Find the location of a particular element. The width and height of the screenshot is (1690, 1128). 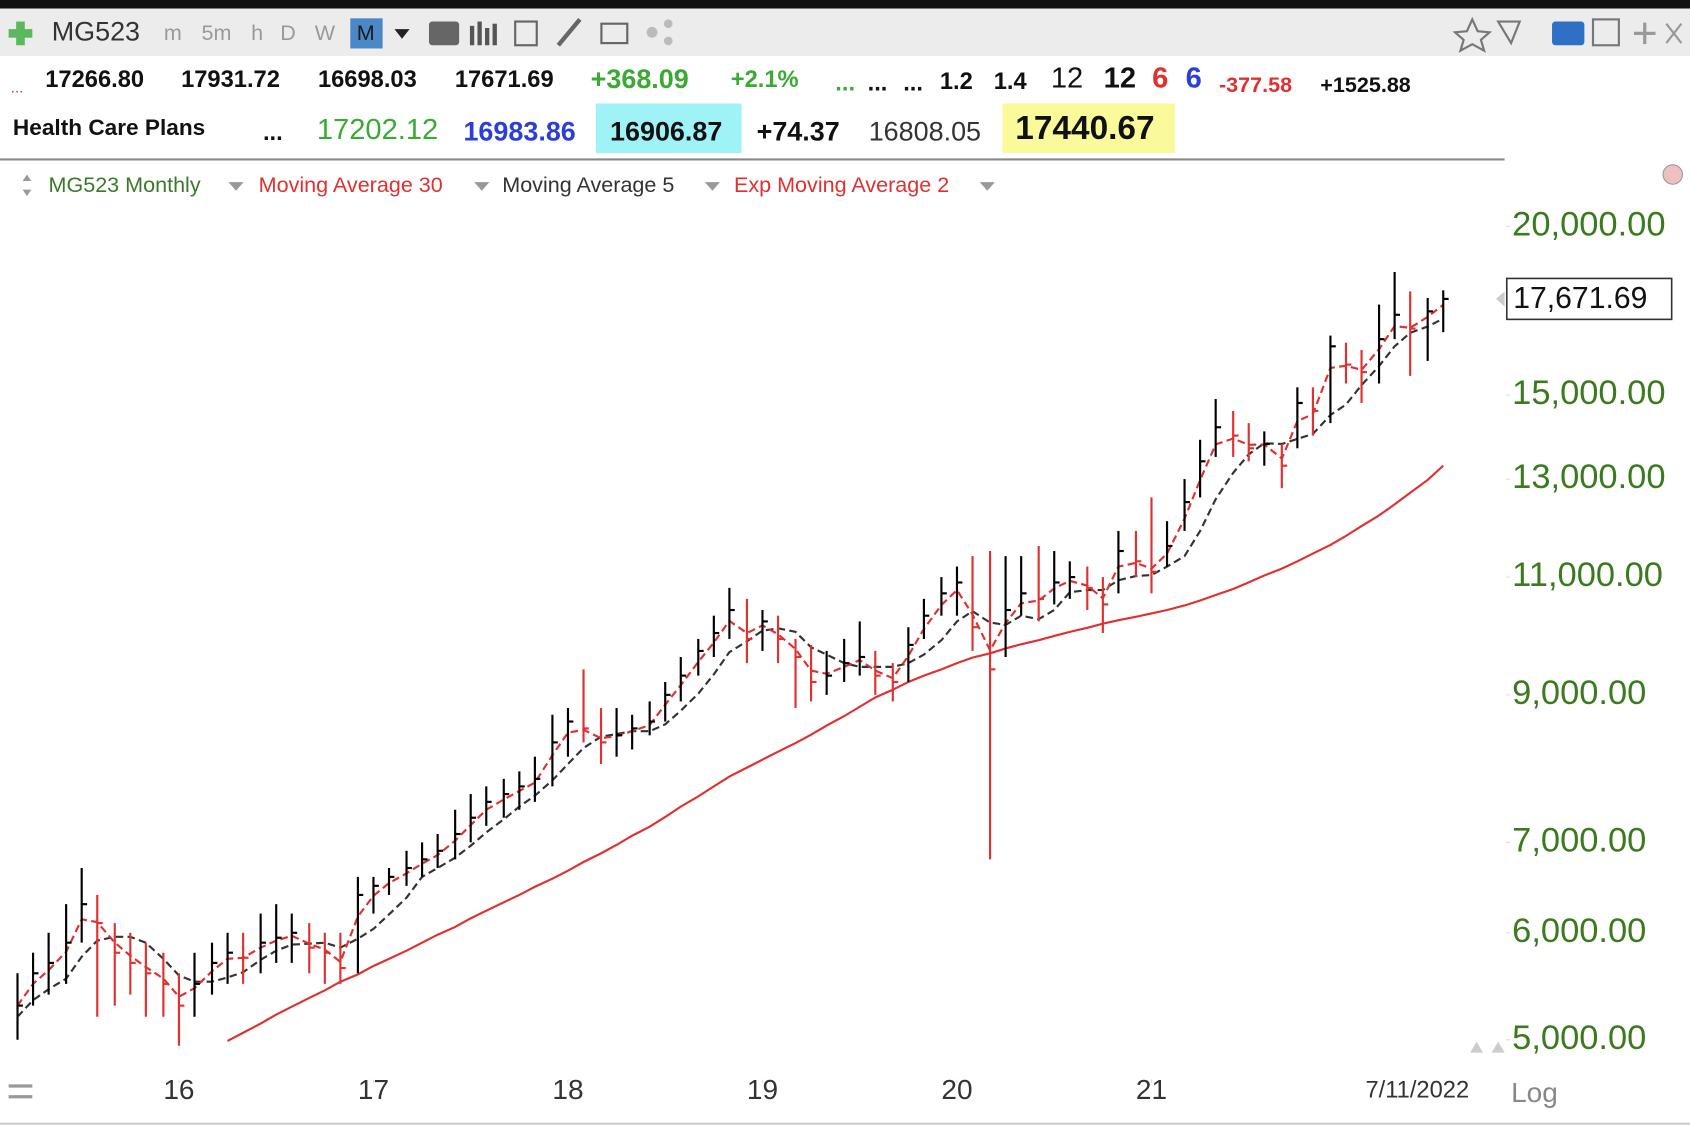

legend-item: MG523 Monthly is located at coordinates (125, 184).